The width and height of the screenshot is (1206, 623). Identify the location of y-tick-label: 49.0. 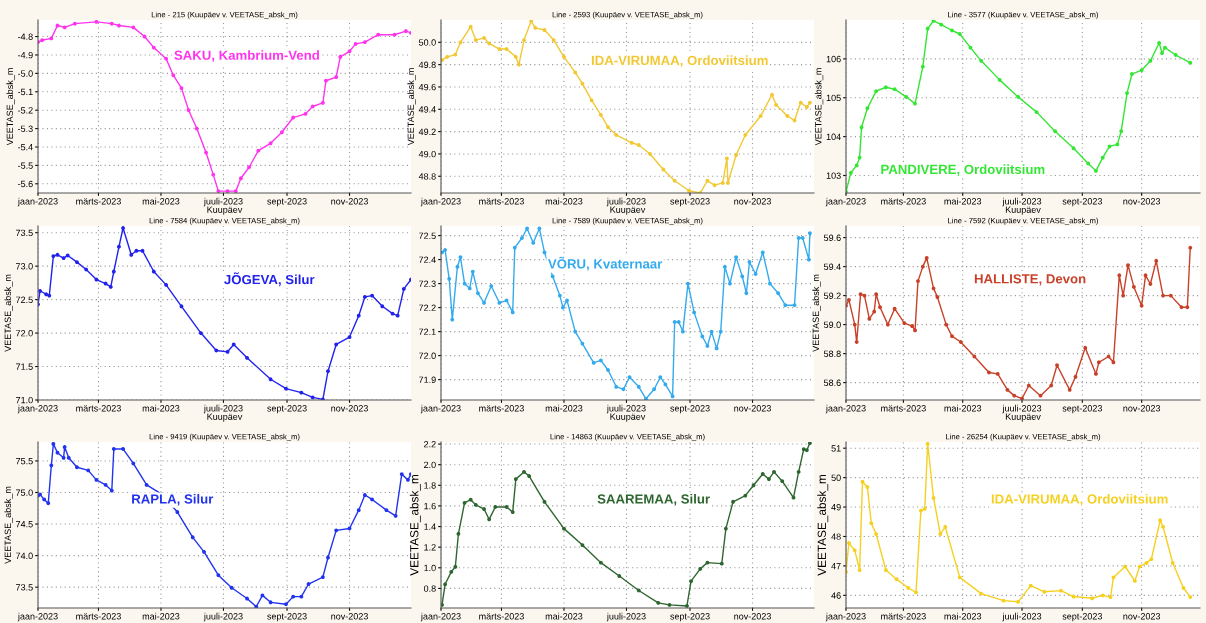
(427, 154).